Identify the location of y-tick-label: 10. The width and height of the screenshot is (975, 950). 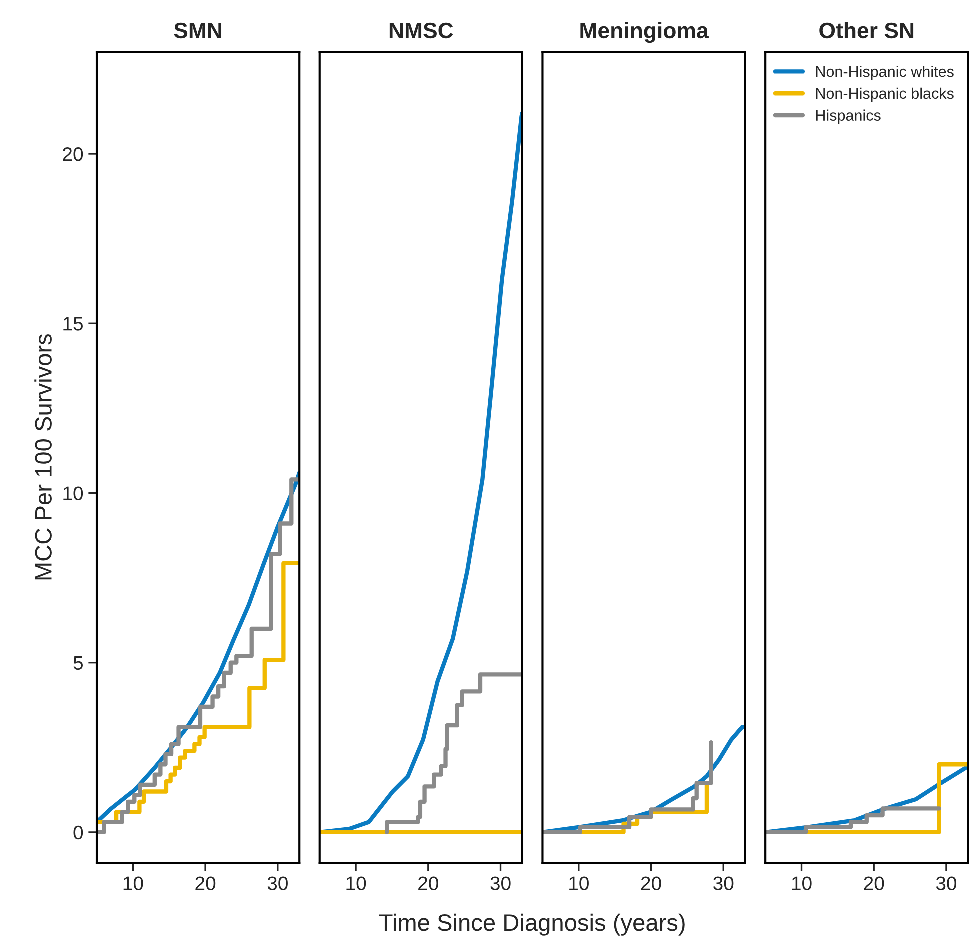
(74, 493).